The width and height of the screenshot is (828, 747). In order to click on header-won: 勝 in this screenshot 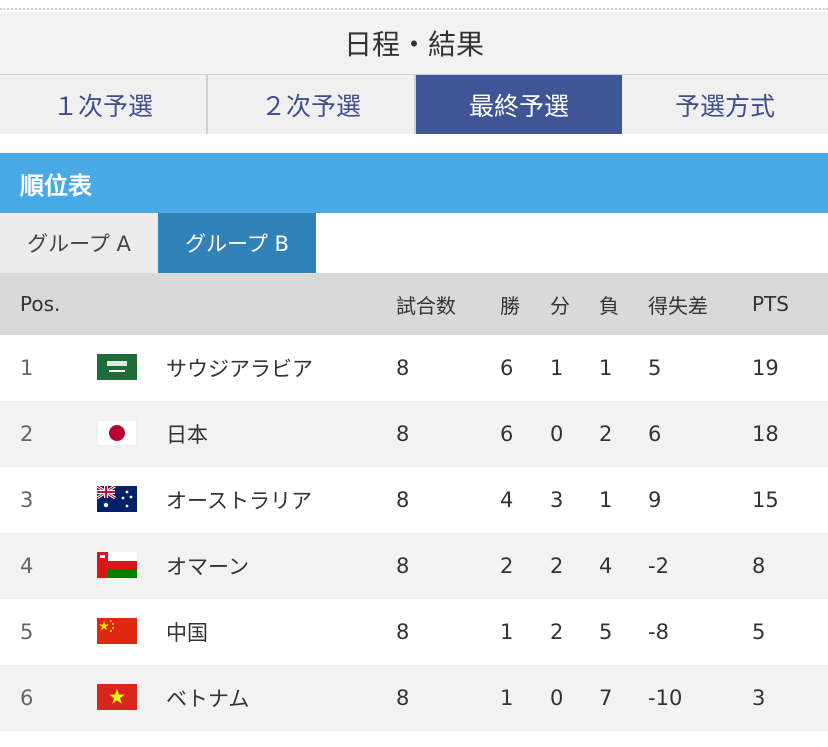, I will do `click(510, 305)`.